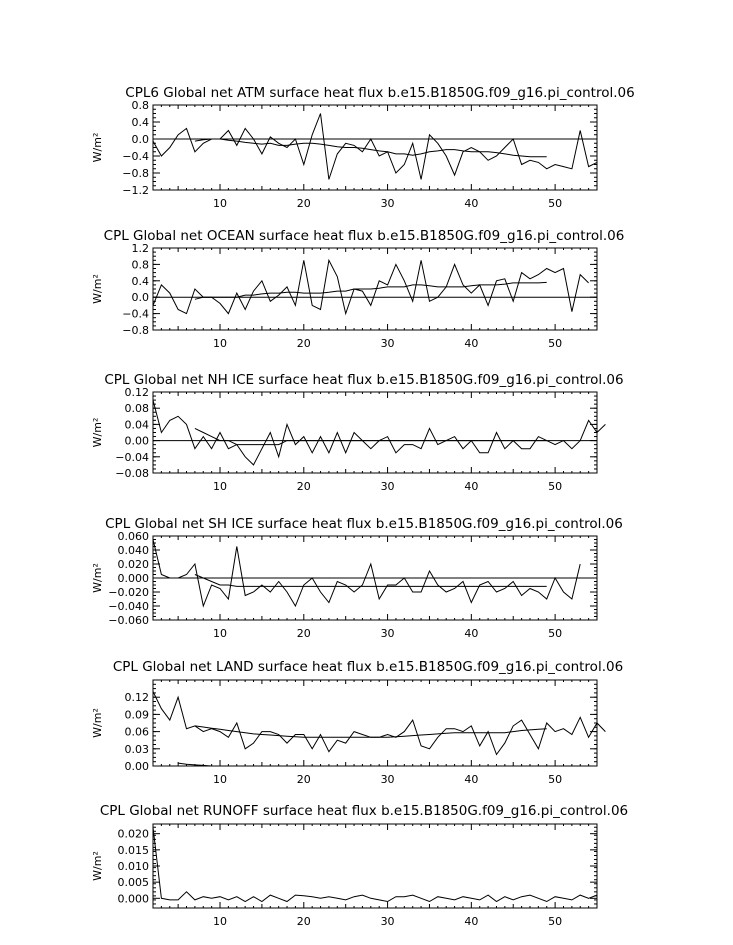 The height and width of the screenshot is (945, 733). Describe the element at coordinates (137, 749) in the screenshot. I see `y-tick-label: 0.03` at that location.